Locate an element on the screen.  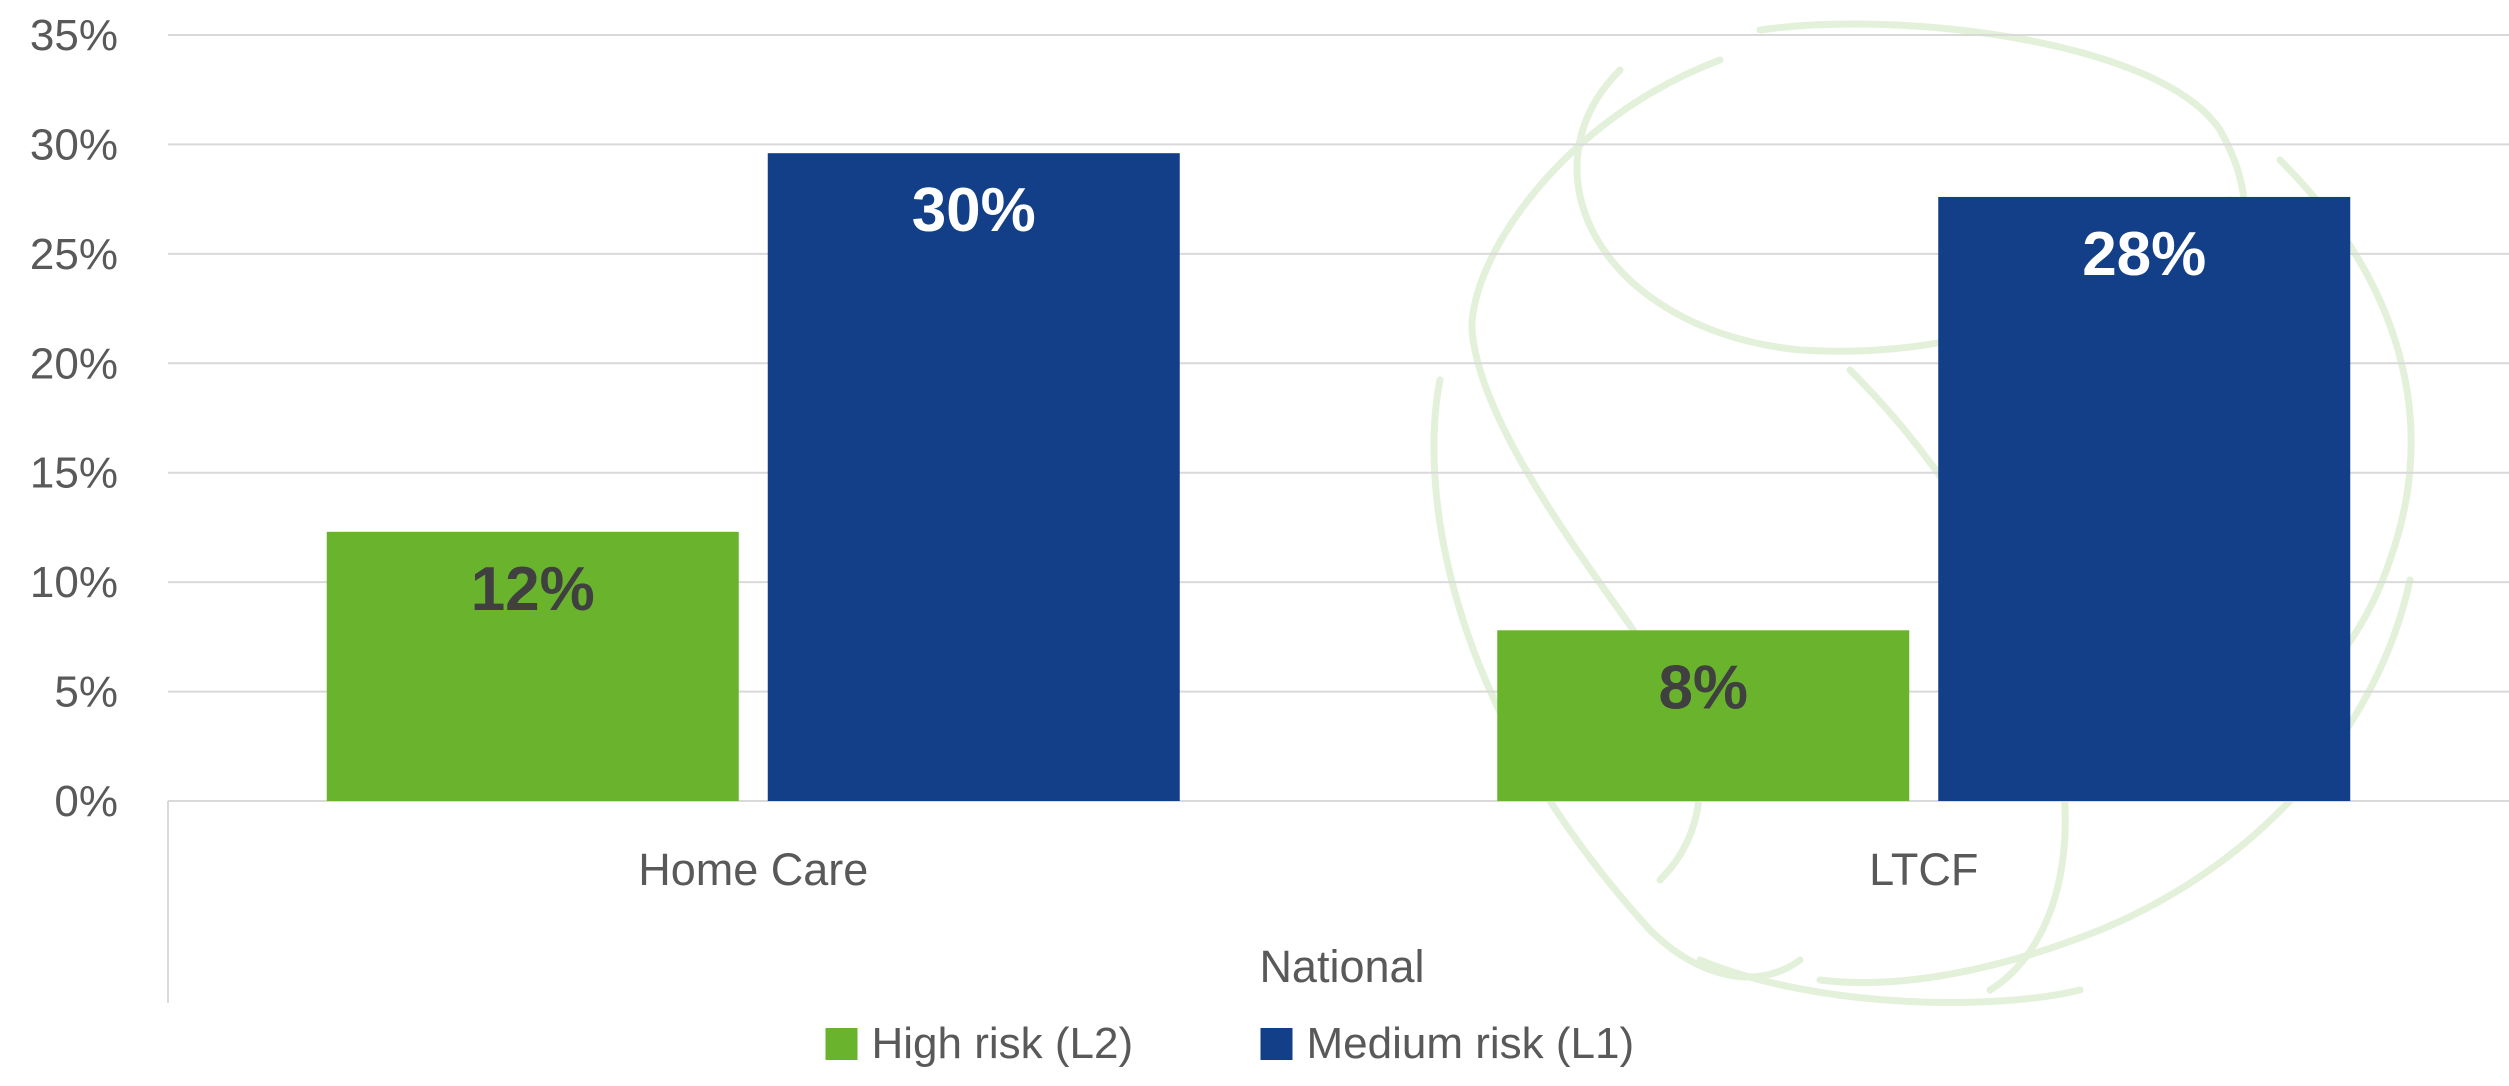
x-category-label: LTCF is located at coordinates (1923, 869).